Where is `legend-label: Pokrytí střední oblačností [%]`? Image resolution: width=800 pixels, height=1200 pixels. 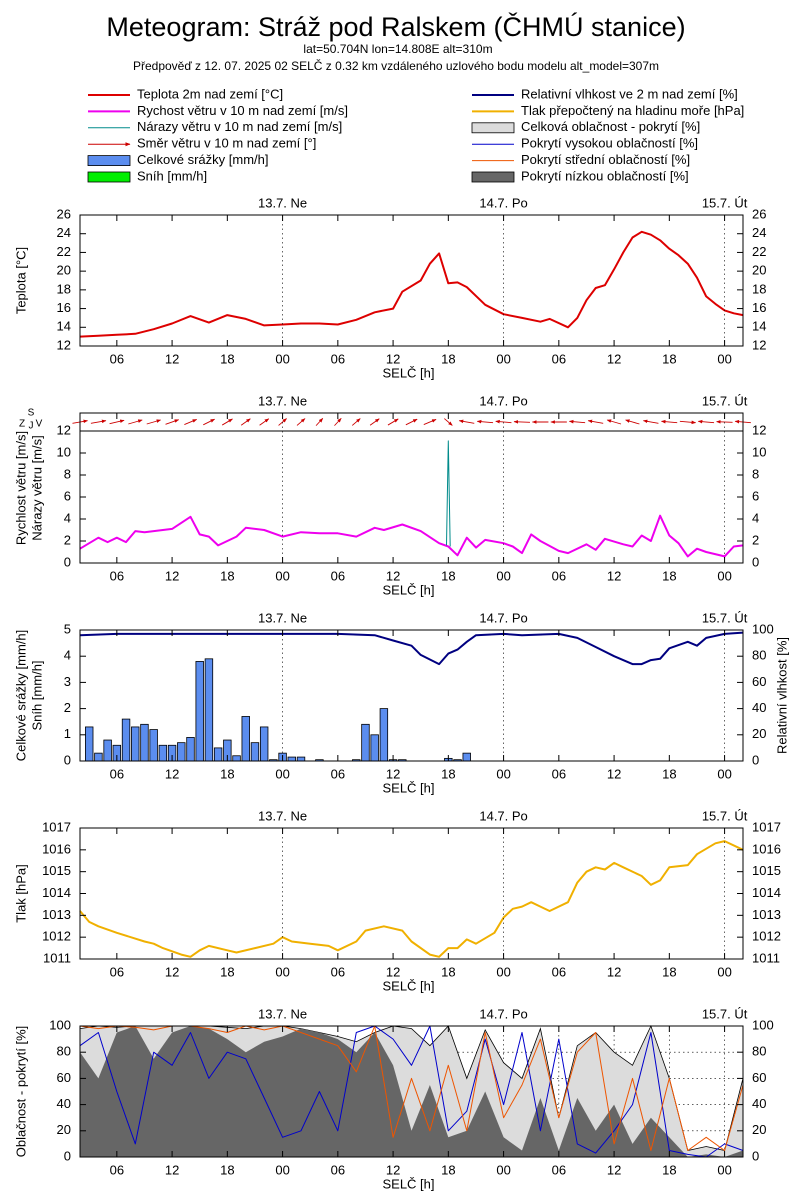 legend-label: Pokrytí střední oblačností [%] is located at coordinates (605, 159).